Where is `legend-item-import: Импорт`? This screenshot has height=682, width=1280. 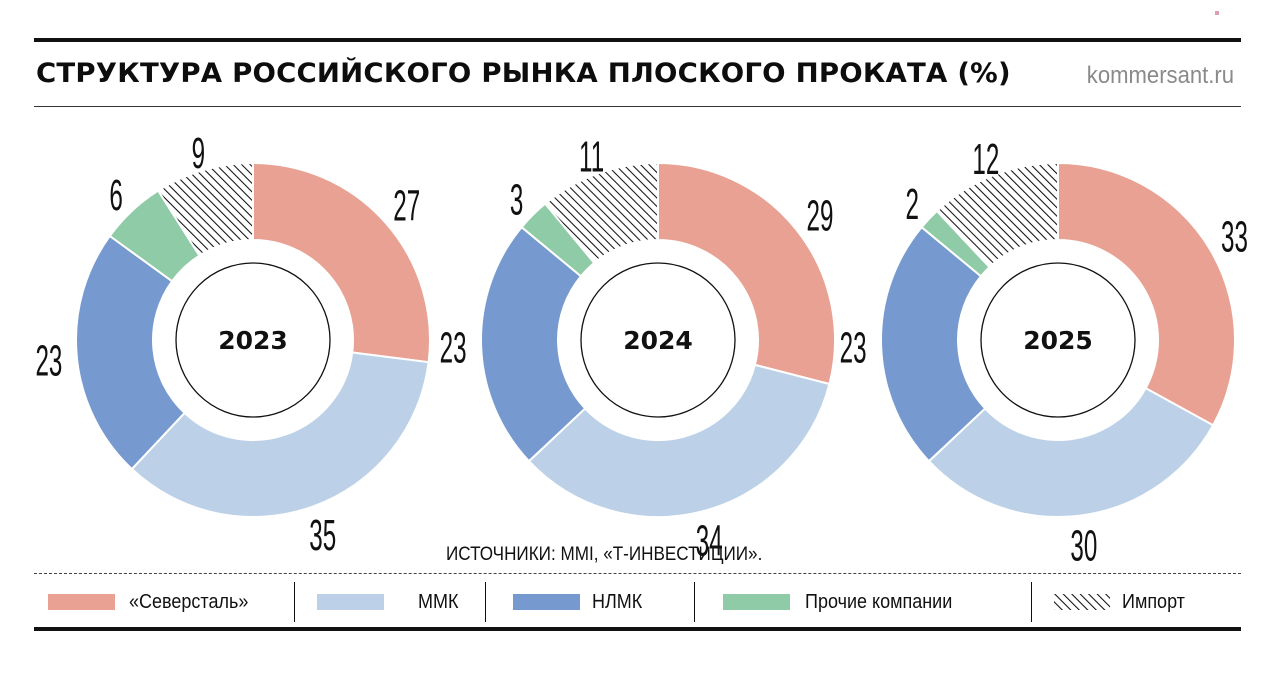 legend-item-import: Импорт is located at coordinates (1112, 602).